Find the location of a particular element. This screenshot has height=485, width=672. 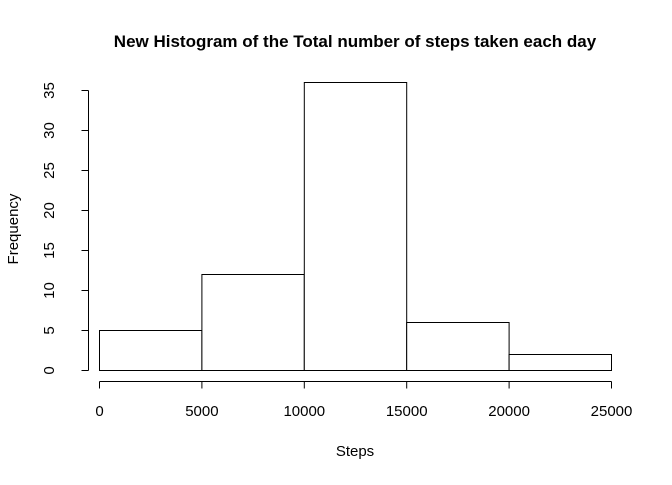

y-axis-label: Frequency is located at coordinates (13, 228).